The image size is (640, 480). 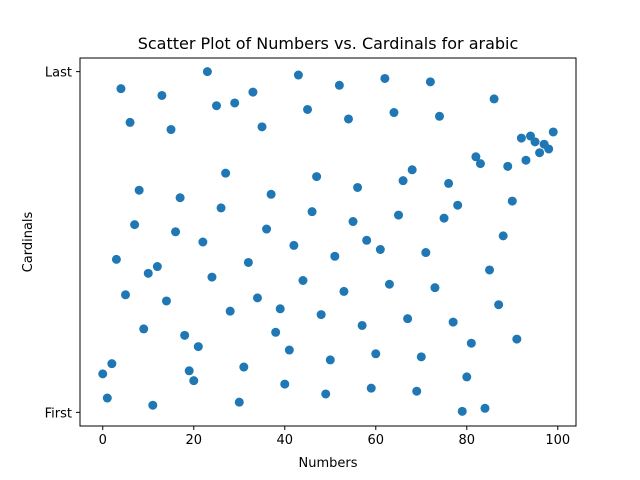 I want to click on x-tick-label: 40, so click(x=284, y=440).